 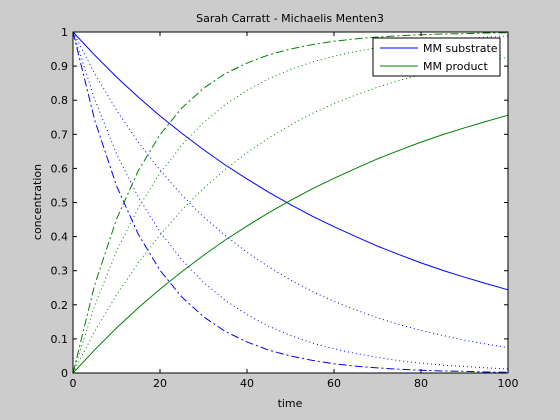 I want to click on x-tick-label: 80, so click(x=421, y=383).